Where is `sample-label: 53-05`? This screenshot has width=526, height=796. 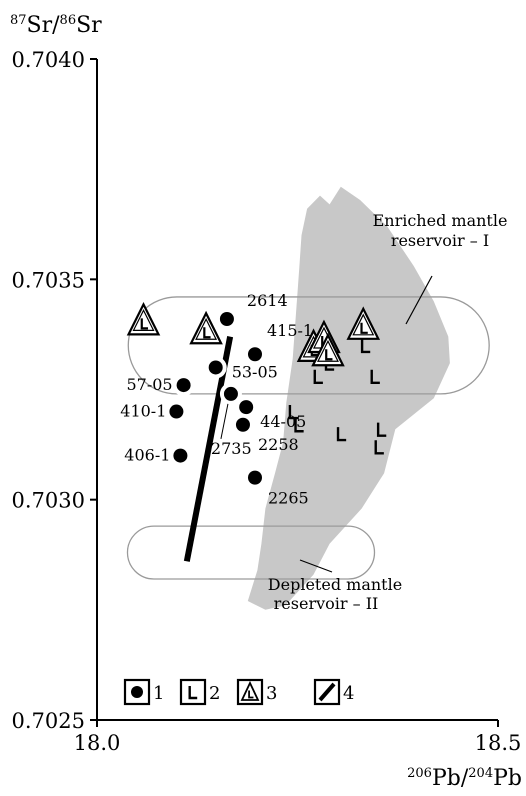 sample-label: 53-05 is located at coordinates (255, 371).